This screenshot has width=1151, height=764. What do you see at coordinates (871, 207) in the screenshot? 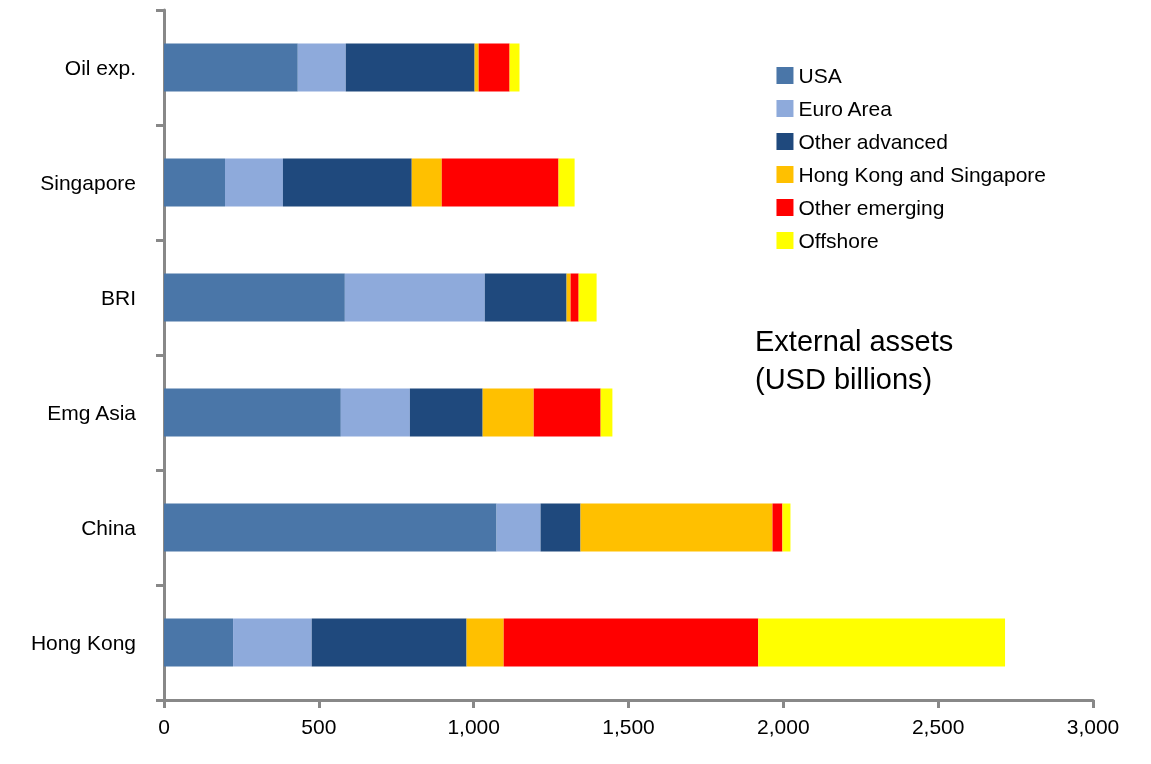
I see `legend-label: Other emerging` at bounding box center [871, 207].